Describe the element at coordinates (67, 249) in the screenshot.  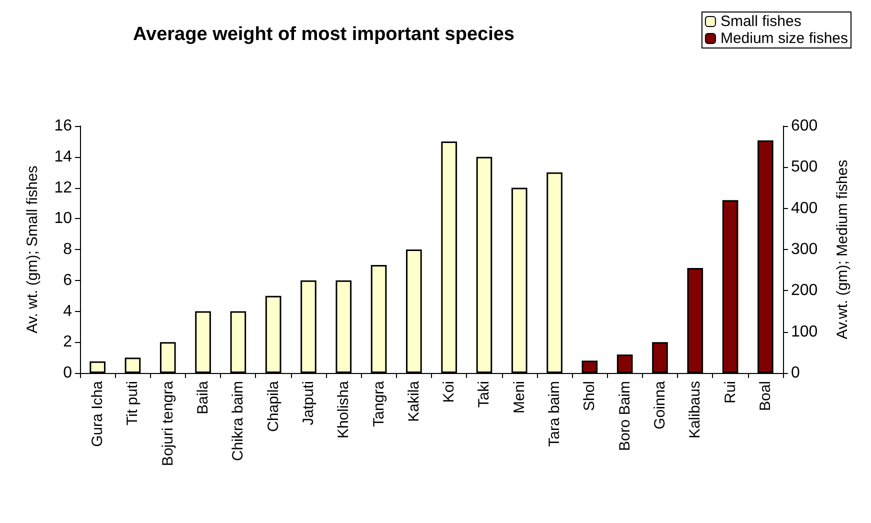
I see `y-tick-label: 8` at that location.